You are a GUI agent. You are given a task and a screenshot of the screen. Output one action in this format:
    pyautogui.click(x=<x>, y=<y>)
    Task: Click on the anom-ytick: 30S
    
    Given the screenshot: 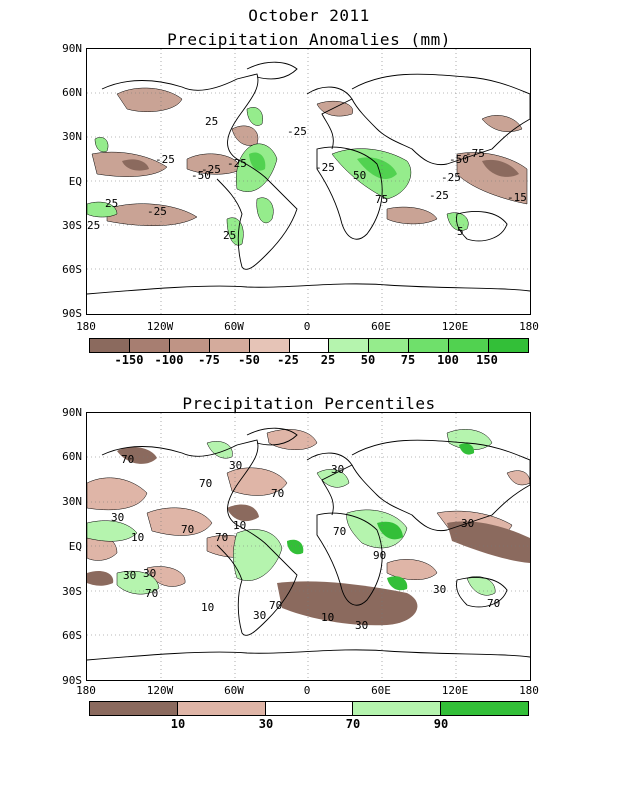 What is the action you would take?
    pyautogui.click(x=72, y=225)
    